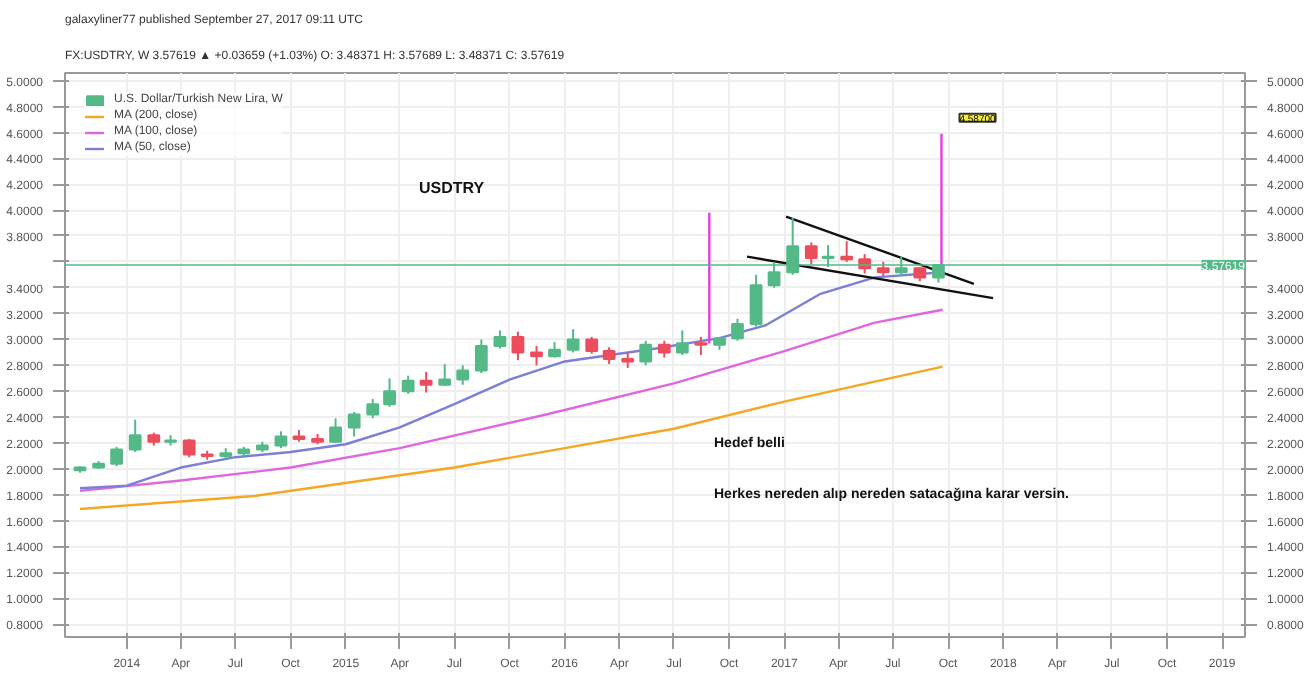  Describe the element at coordinates (452, 188) in the screenshot. I see `annotation: USDTRY` at that location.